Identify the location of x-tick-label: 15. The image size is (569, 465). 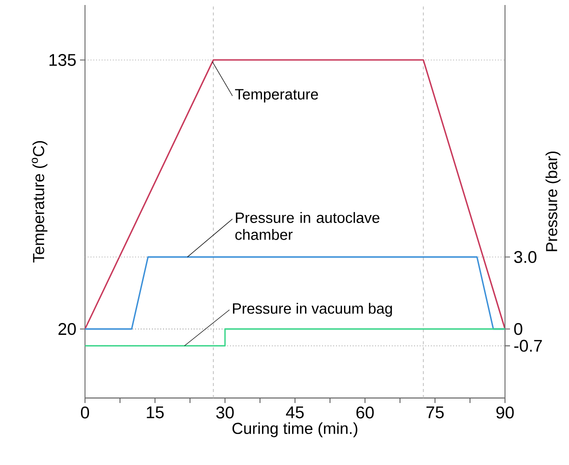
(155, 412).